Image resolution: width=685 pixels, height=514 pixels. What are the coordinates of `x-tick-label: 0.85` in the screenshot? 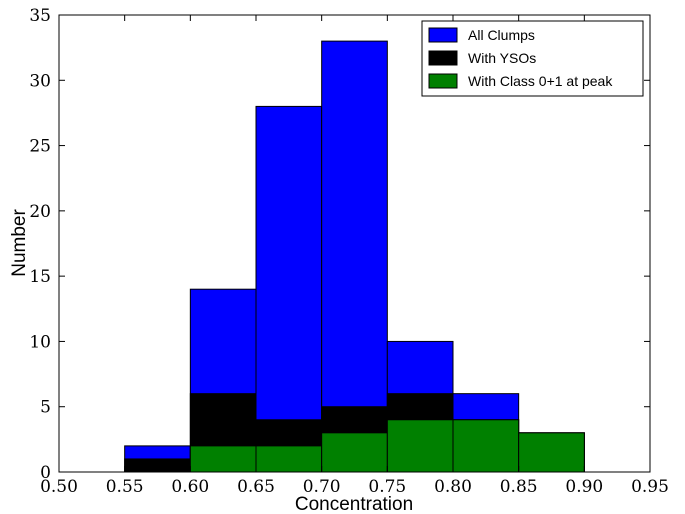 It's located at (519, 487).